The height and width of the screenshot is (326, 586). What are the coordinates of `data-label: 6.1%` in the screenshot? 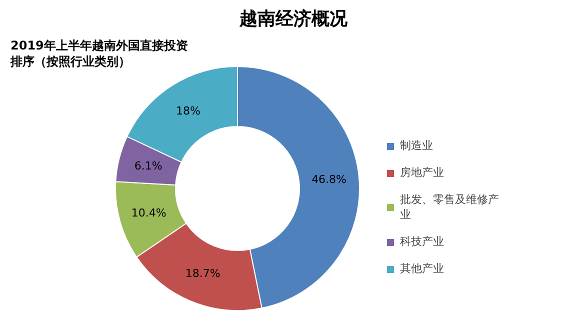 It's located at (148, 165).